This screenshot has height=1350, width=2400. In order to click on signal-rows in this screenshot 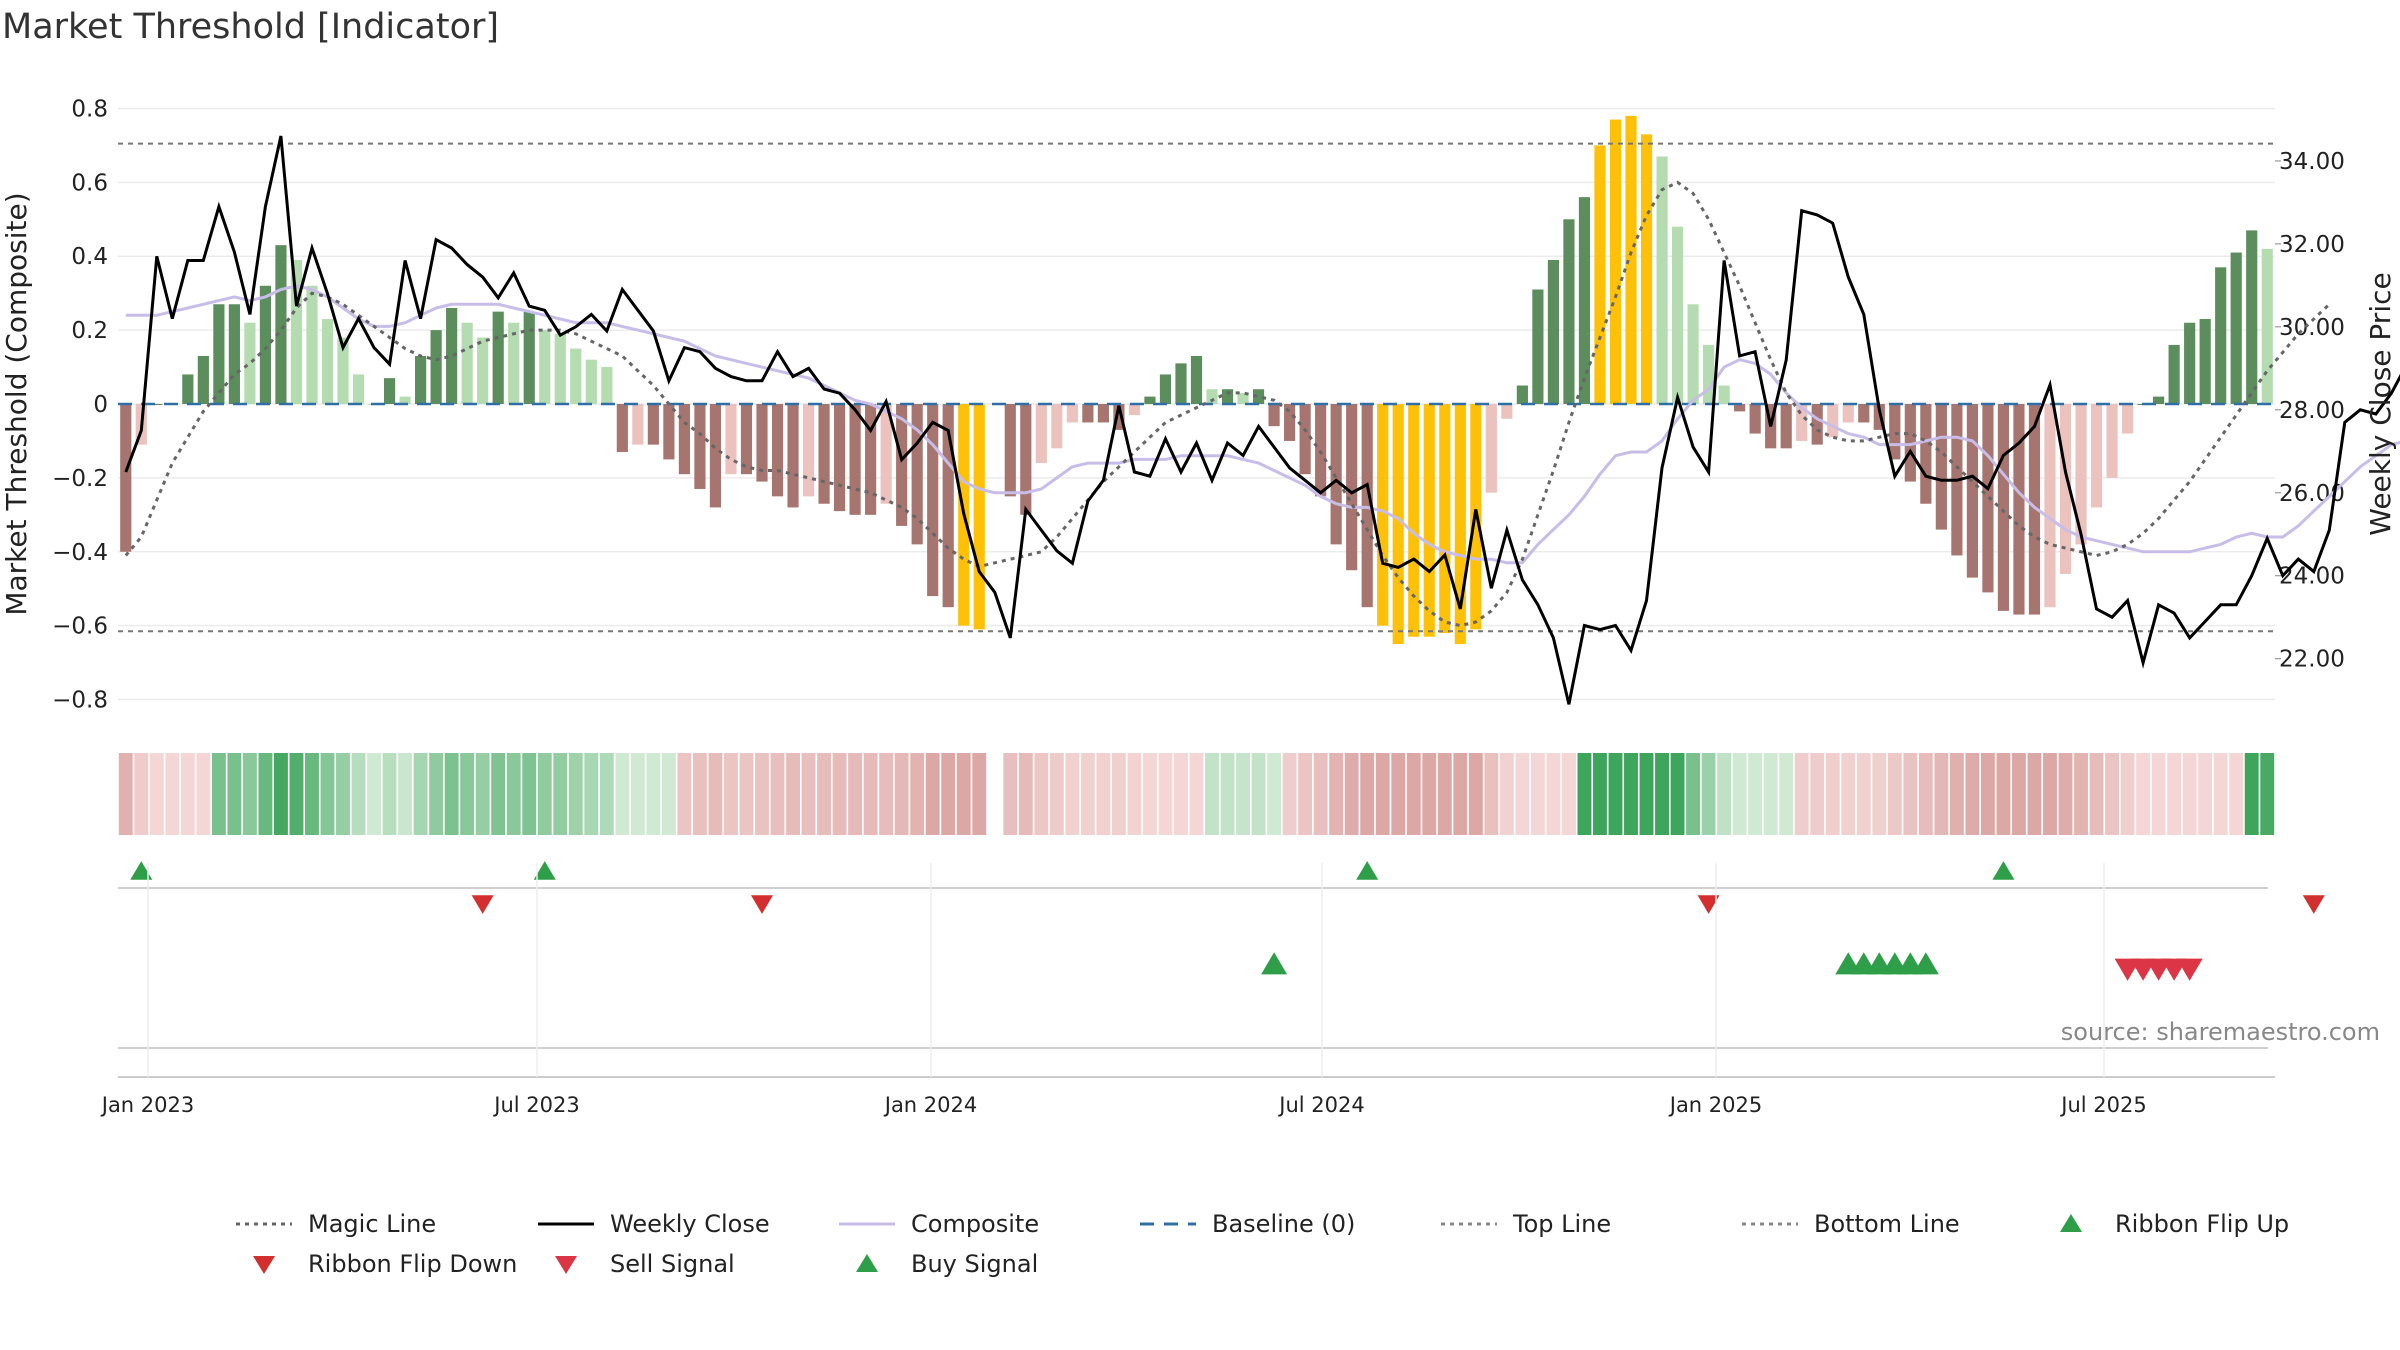, I will do `click(1221, 955)`.